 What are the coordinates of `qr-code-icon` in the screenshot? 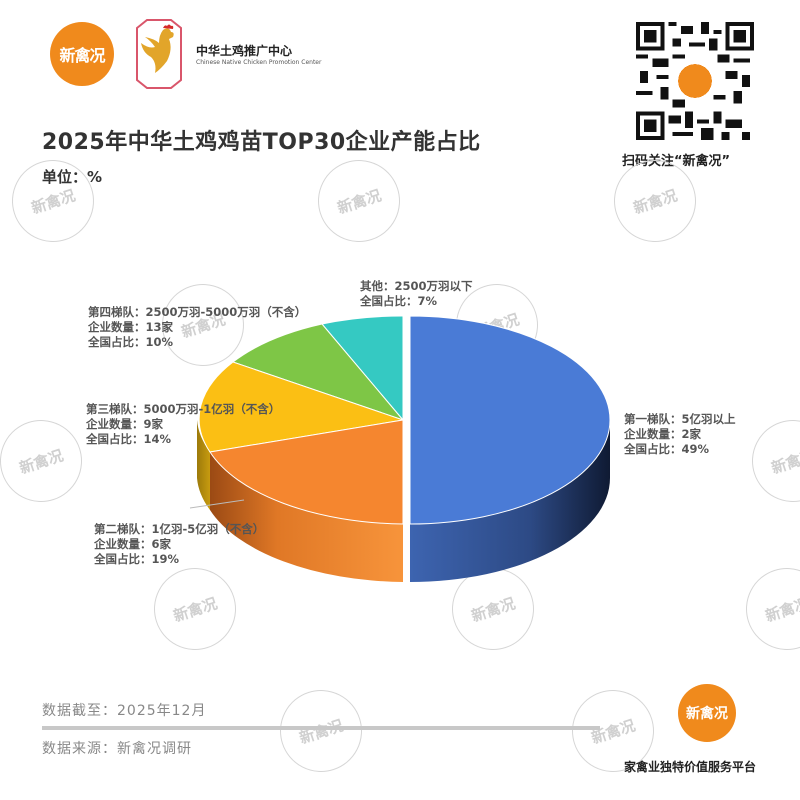 It's located at (695, 81).